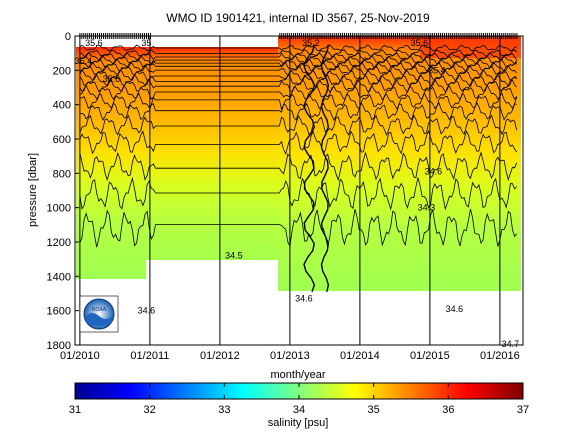 This screenshot has height=432, width=576. What do you see at coordinates (374, 410) in the screenshot?
I see `colorbar-tick-label: 35` at bounding box center [374, 410].